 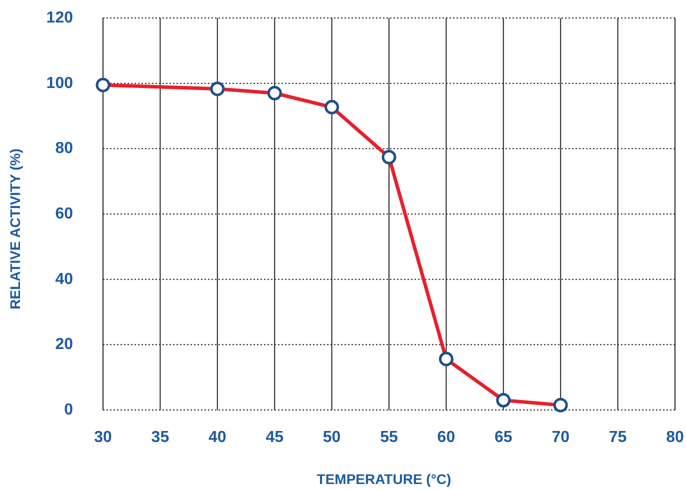 What do you see at coordinates (15, 229) in the screenshot?
I see `y-axis-title: RELATIVE ACTIVITY (%)` at bounding box center [15, 229].